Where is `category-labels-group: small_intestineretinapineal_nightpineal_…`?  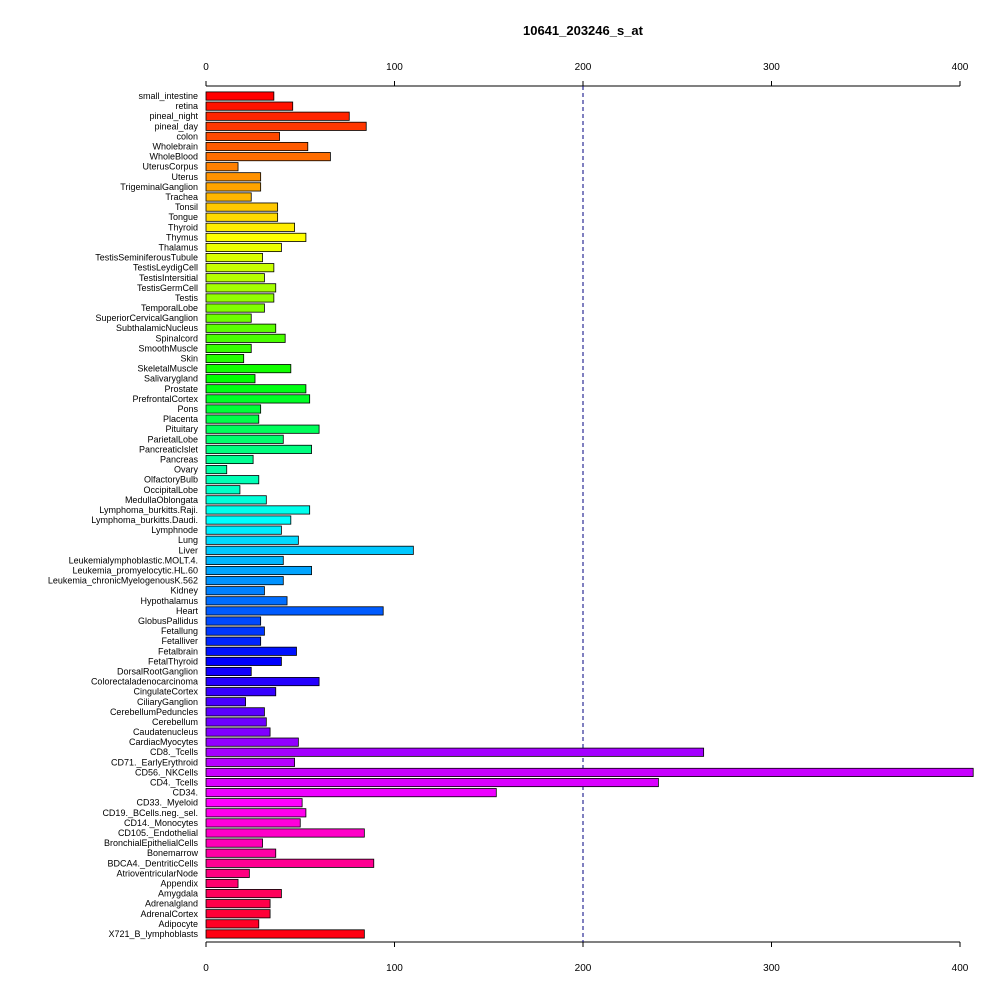 category-labels-group: small_intestineretinapineal_nightpineal_… is located at coordinates (123, 515).